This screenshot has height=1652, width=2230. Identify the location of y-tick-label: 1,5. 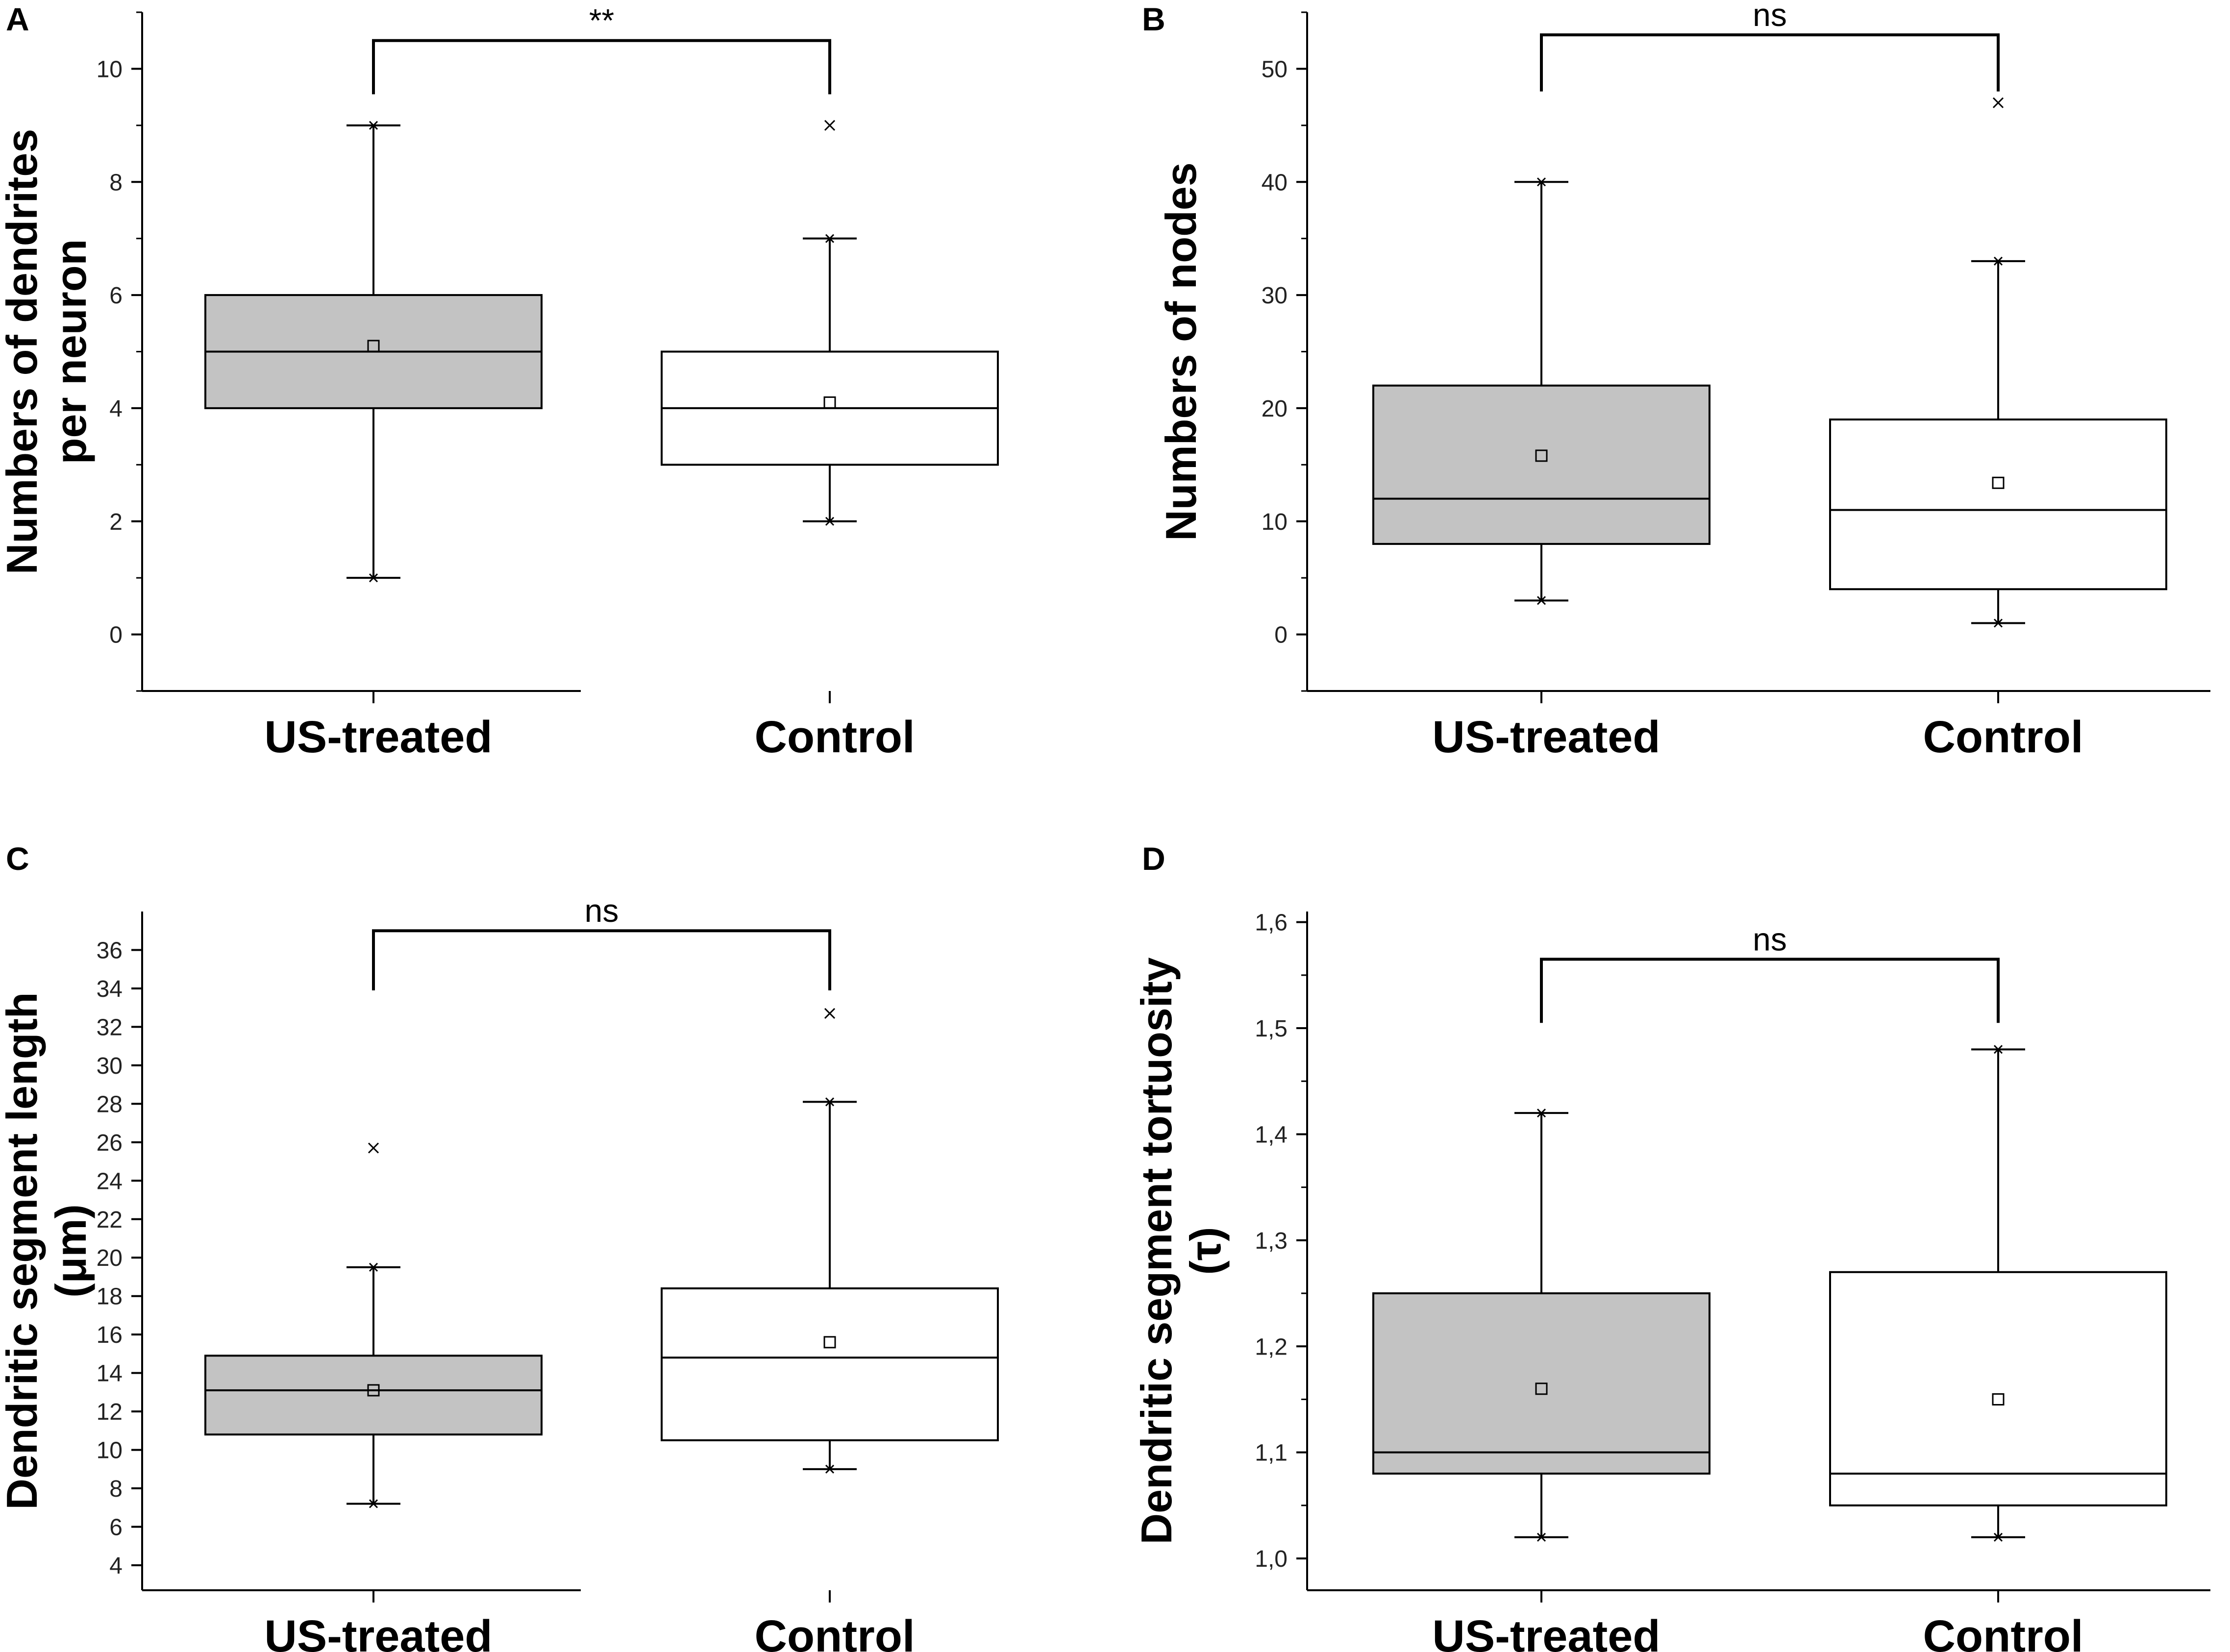
(1271, 1029).